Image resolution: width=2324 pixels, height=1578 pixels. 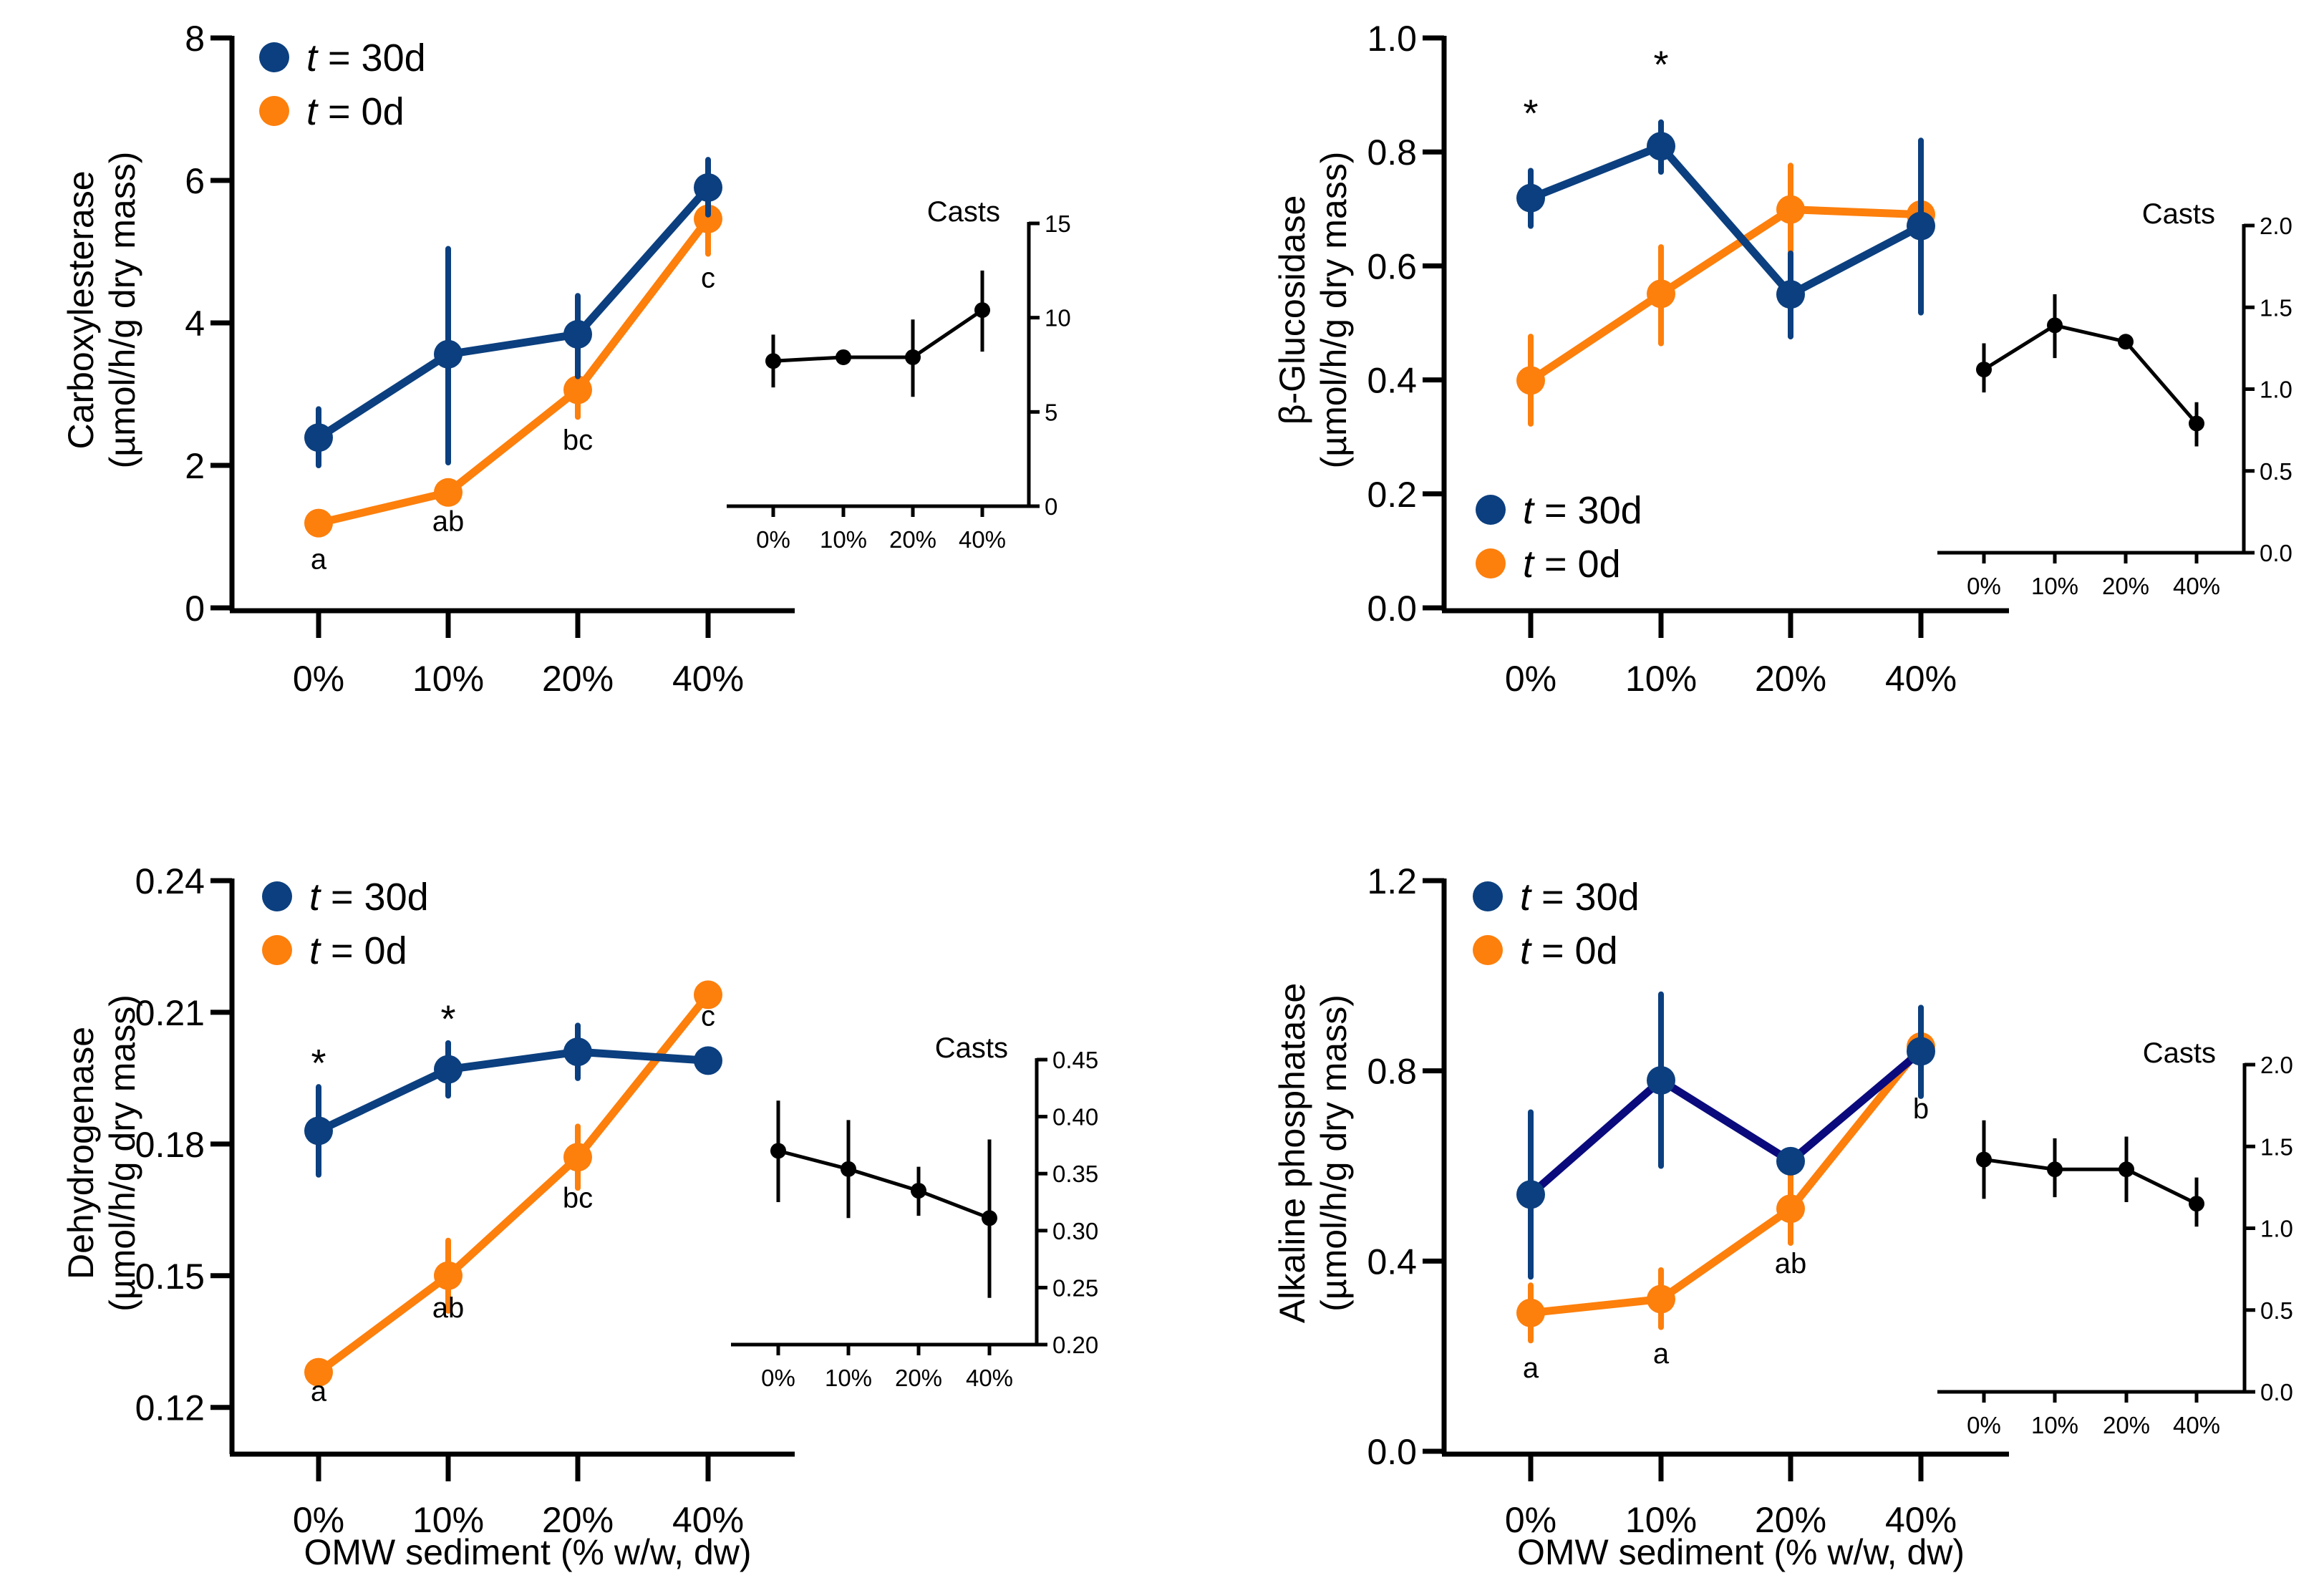 What do you see at coordinates (1051, 507) in the screenshot?
I see `inset-y-tick-label: 0` at bounding box center [1051, 507].